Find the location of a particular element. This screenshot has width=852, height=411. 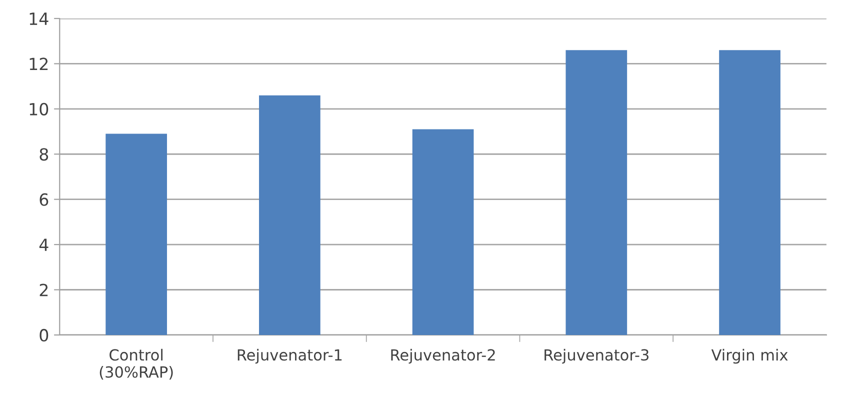

x-tick-label: Control (30%RAP) is located at coordinates (136, 364).